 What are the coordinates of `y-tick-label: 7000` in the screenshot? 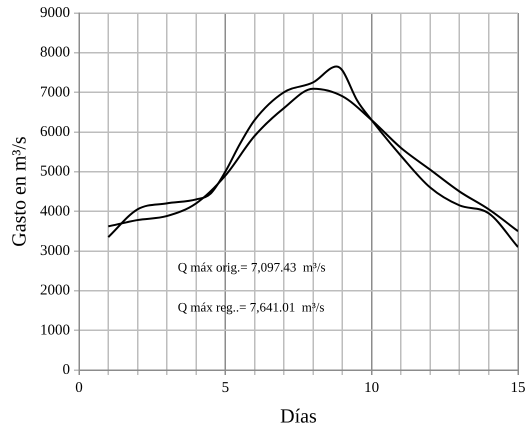 It's located at (55, 92).